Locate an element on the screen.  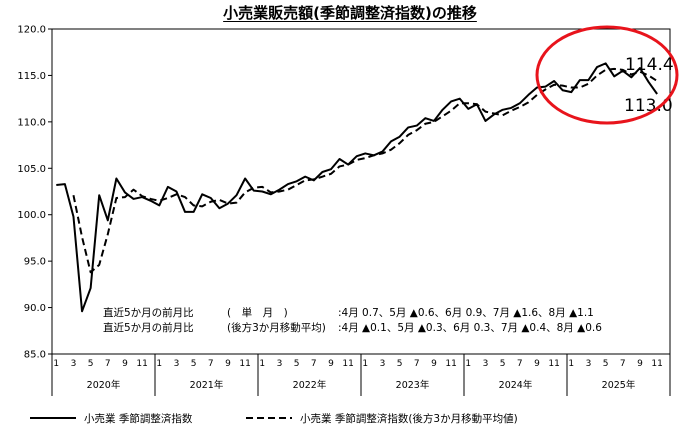
y-tick-label: 100.0 is located at coordinates (31, 215).